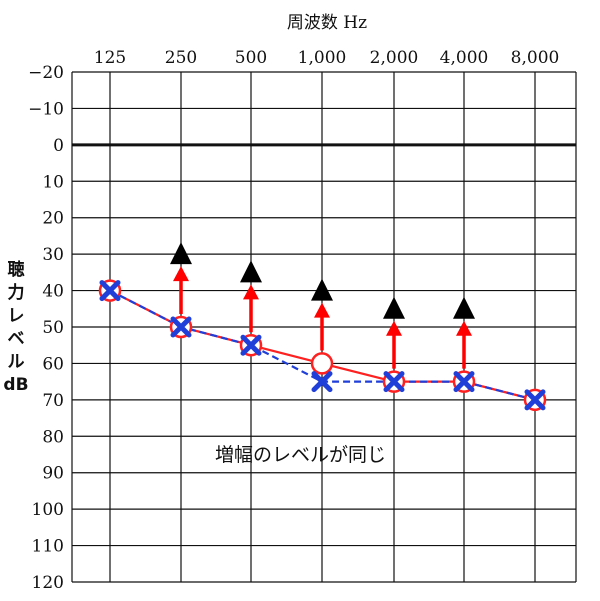 This screenshot has width=600, height=601. What do you see at coordinates (535, 58) in the screenshot?
I see `x-tick-label: 8,000` at bounding box center [535, 58].